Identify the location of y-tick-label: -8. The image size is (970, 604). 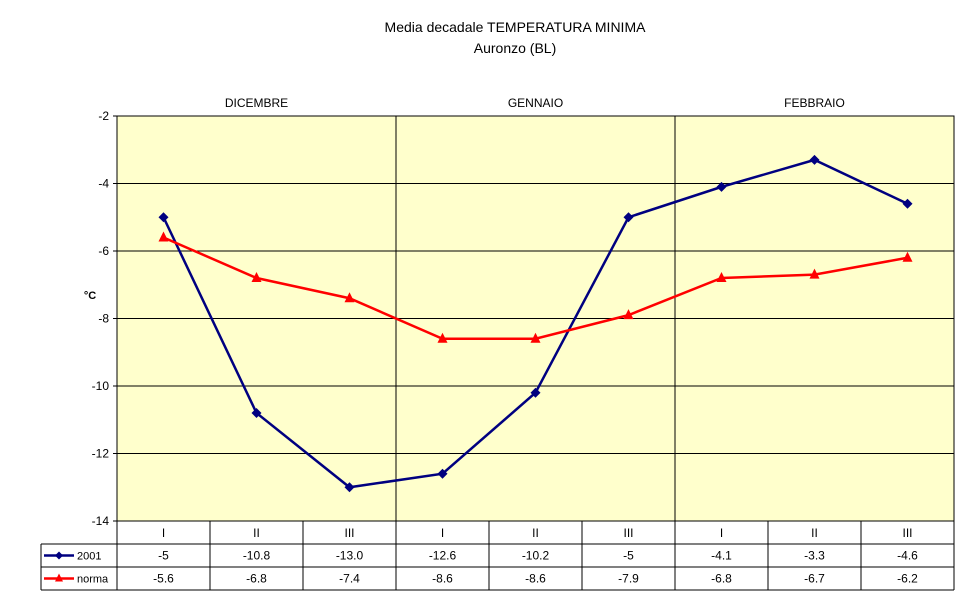
(103, 319).